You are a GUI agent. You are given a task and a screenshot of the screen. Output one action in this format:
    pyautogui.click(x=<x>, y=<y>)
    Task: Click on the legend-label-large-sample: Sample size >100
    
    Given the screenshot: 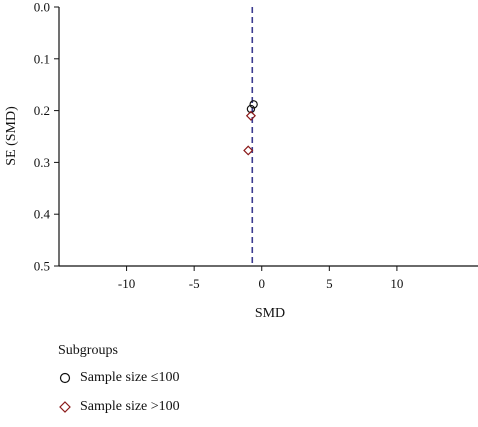 What is the action you would take?
    pyautogui.click(x=130, y=406)
    